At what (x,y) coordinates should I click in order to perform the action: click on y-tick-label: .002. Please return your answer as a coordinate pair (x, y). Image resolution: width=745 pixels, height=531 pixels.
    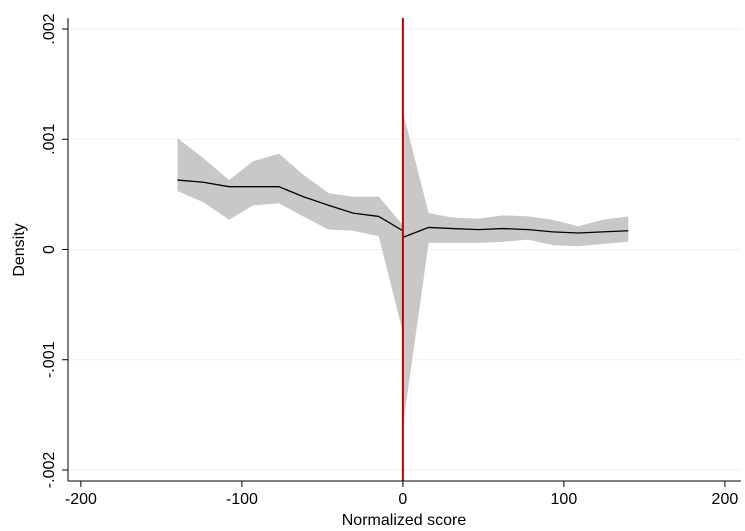
    Looking at the image, I should click on (49, 28).